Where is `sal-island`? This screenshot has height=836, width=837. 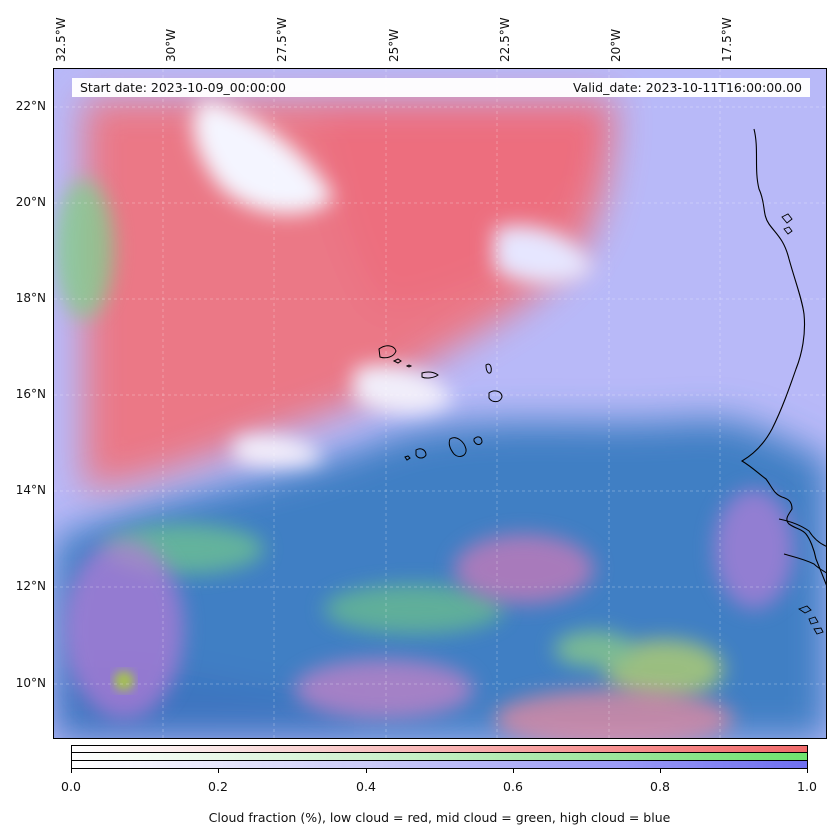
sal-island is located at coordinates (488, 368).